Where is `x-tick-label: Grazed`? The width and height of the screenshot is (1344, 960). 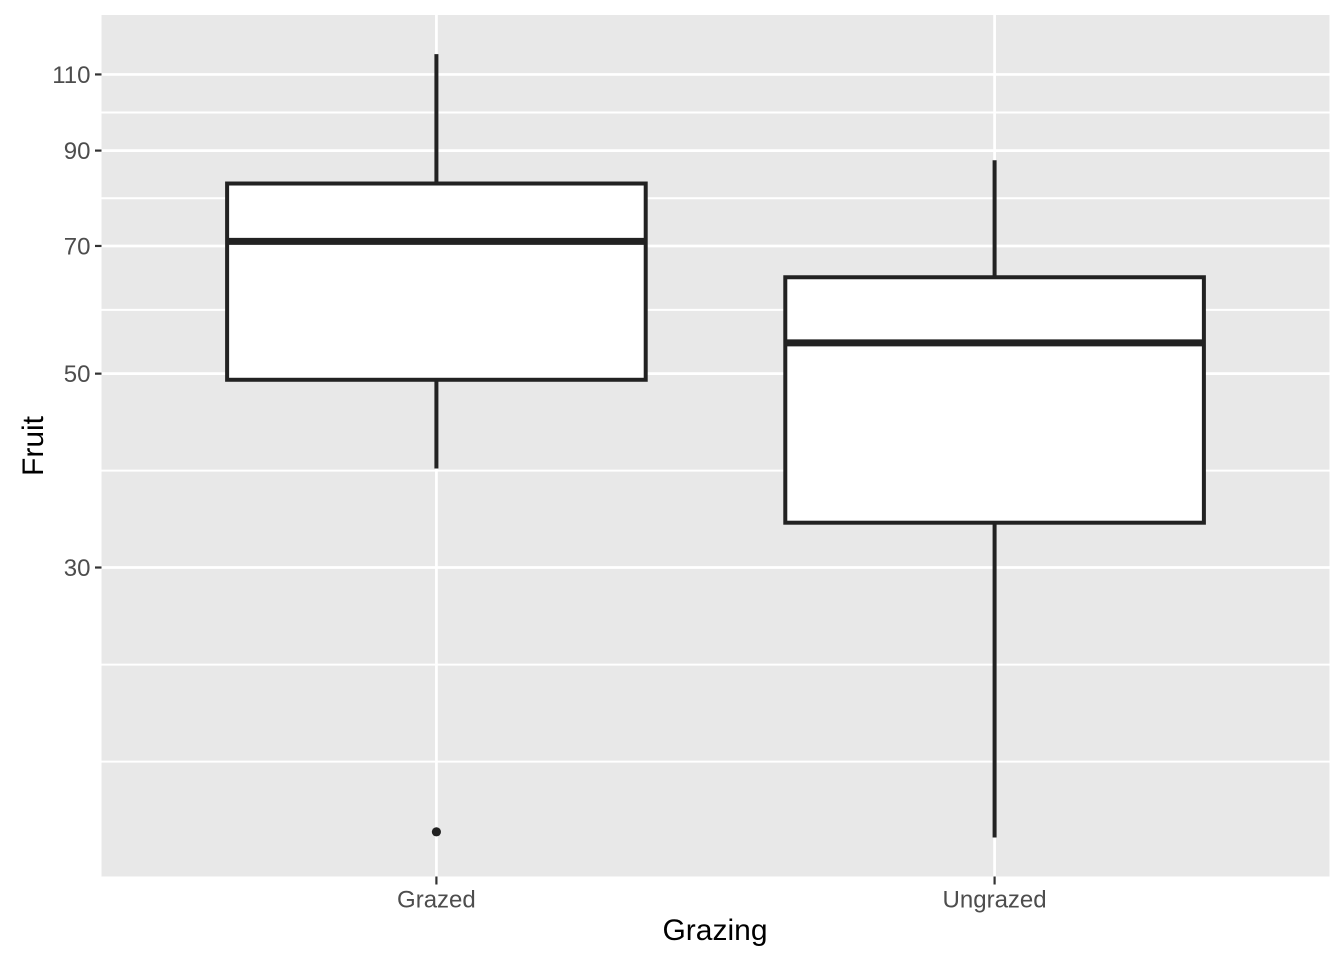
x-tick-label: Grazed is located at coordinates (436, 900).